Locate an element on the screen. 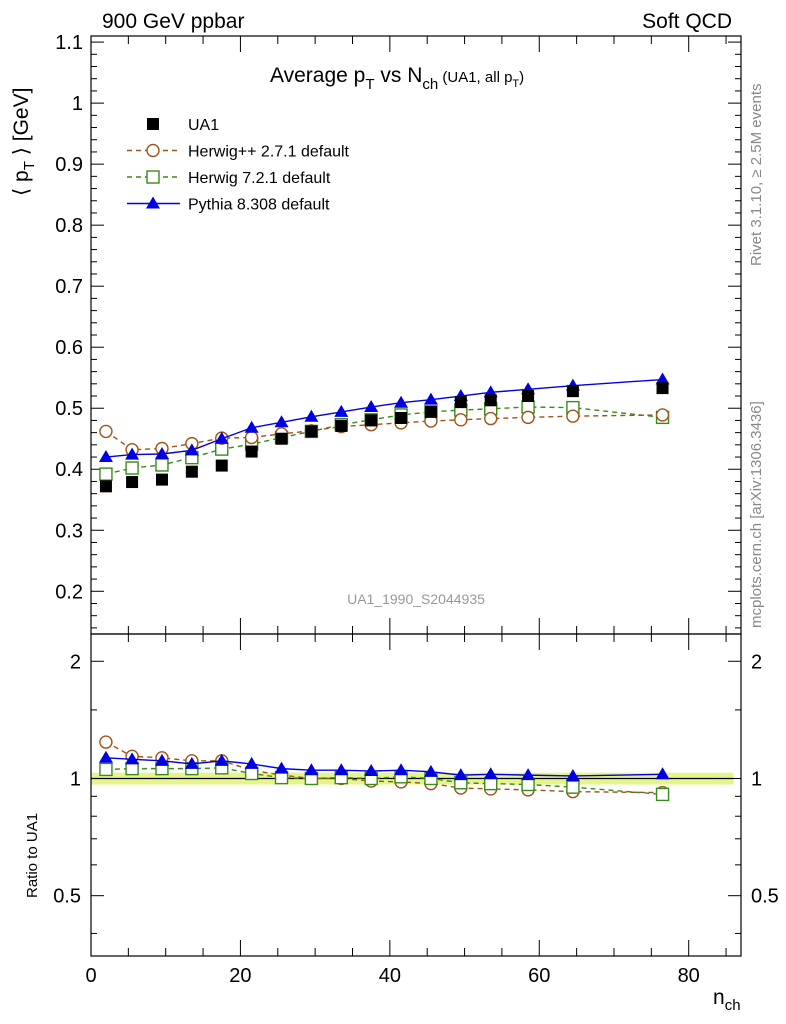  ratio-panel-series is located at coordinates (384, 768).